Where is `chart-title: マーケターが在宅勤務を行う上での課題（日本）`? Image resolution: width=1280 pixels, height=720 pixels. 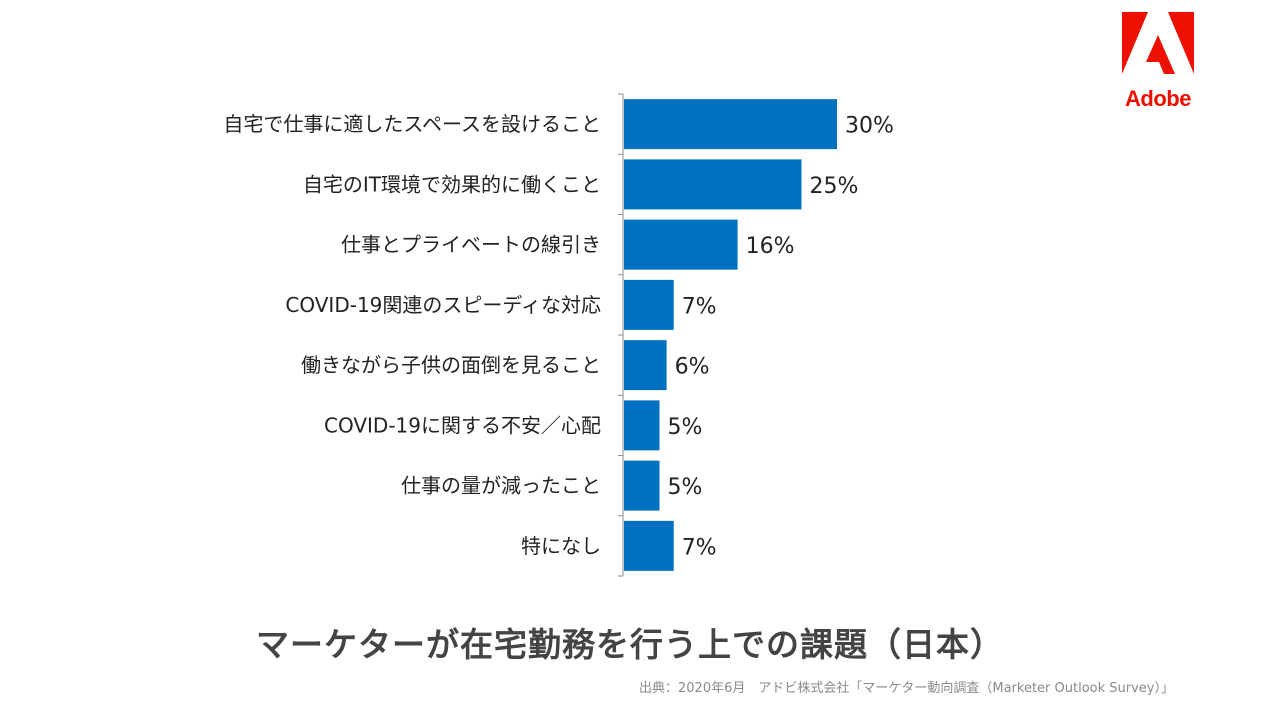
chart-title: マーケターが在宅勤務を行う上での課題（日本） is located at coordinates (630, 644).